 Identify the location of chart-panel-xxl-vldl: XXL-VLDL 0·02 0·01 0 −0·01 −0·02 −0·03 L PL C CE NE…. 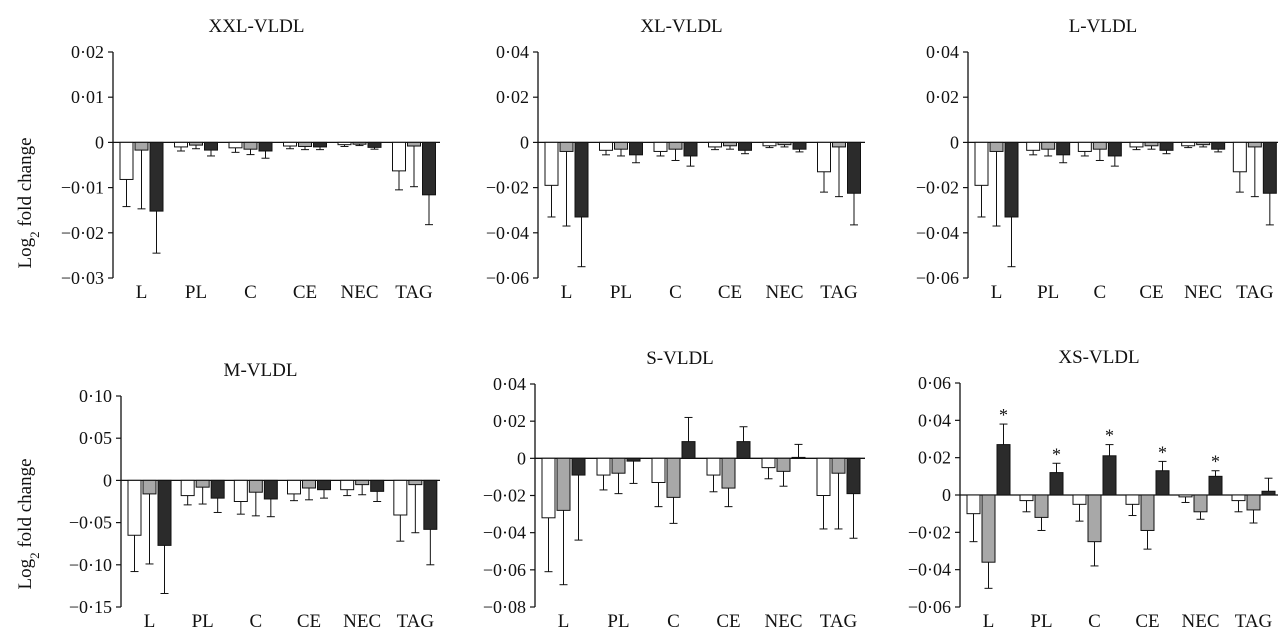
(250, 159).